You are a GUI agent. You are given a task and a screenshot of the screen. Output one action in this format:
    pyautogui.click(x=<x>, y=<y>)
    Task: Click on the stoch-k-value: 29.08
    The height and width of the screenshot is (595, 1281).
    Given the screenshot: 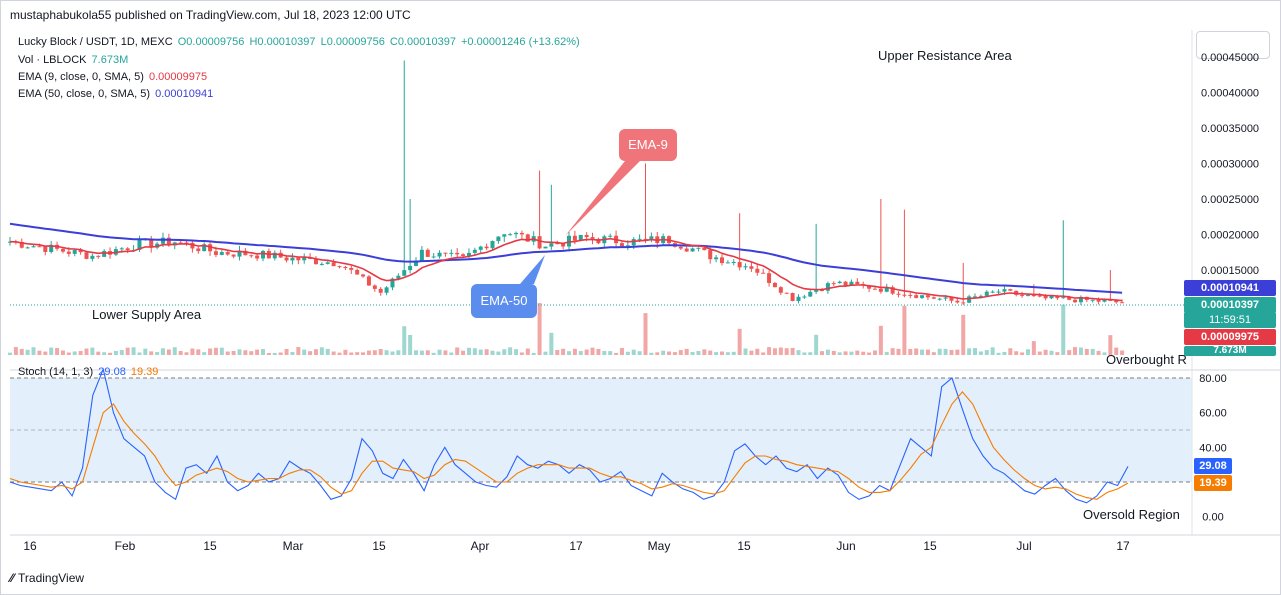 What is the action you would take?
    pyautogui.click(x=112, y=372)
    